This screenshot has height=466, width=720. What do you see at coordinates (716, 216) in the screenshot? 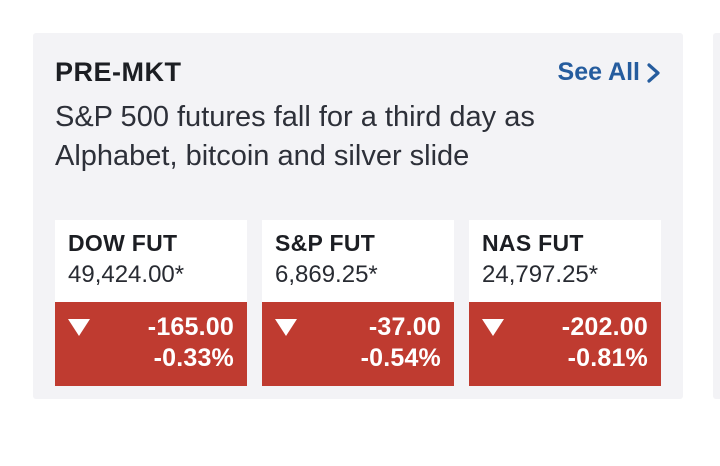
I see `next-panel-peek` at bounding box center [716, 216].